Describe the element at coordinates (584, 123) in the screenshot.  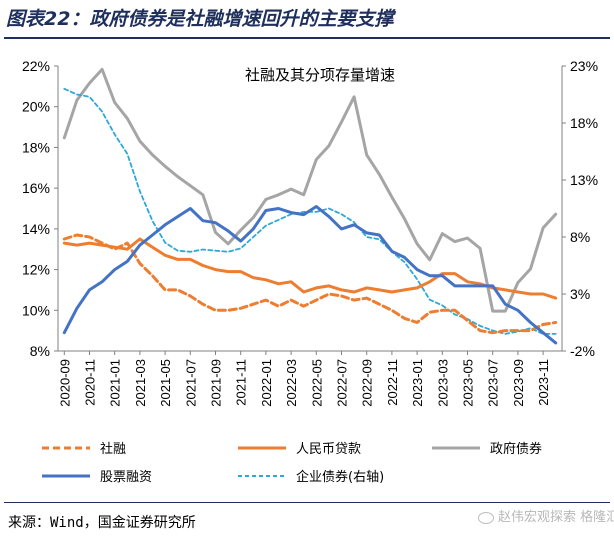
I see `right-tick-label: 18%` at that location.